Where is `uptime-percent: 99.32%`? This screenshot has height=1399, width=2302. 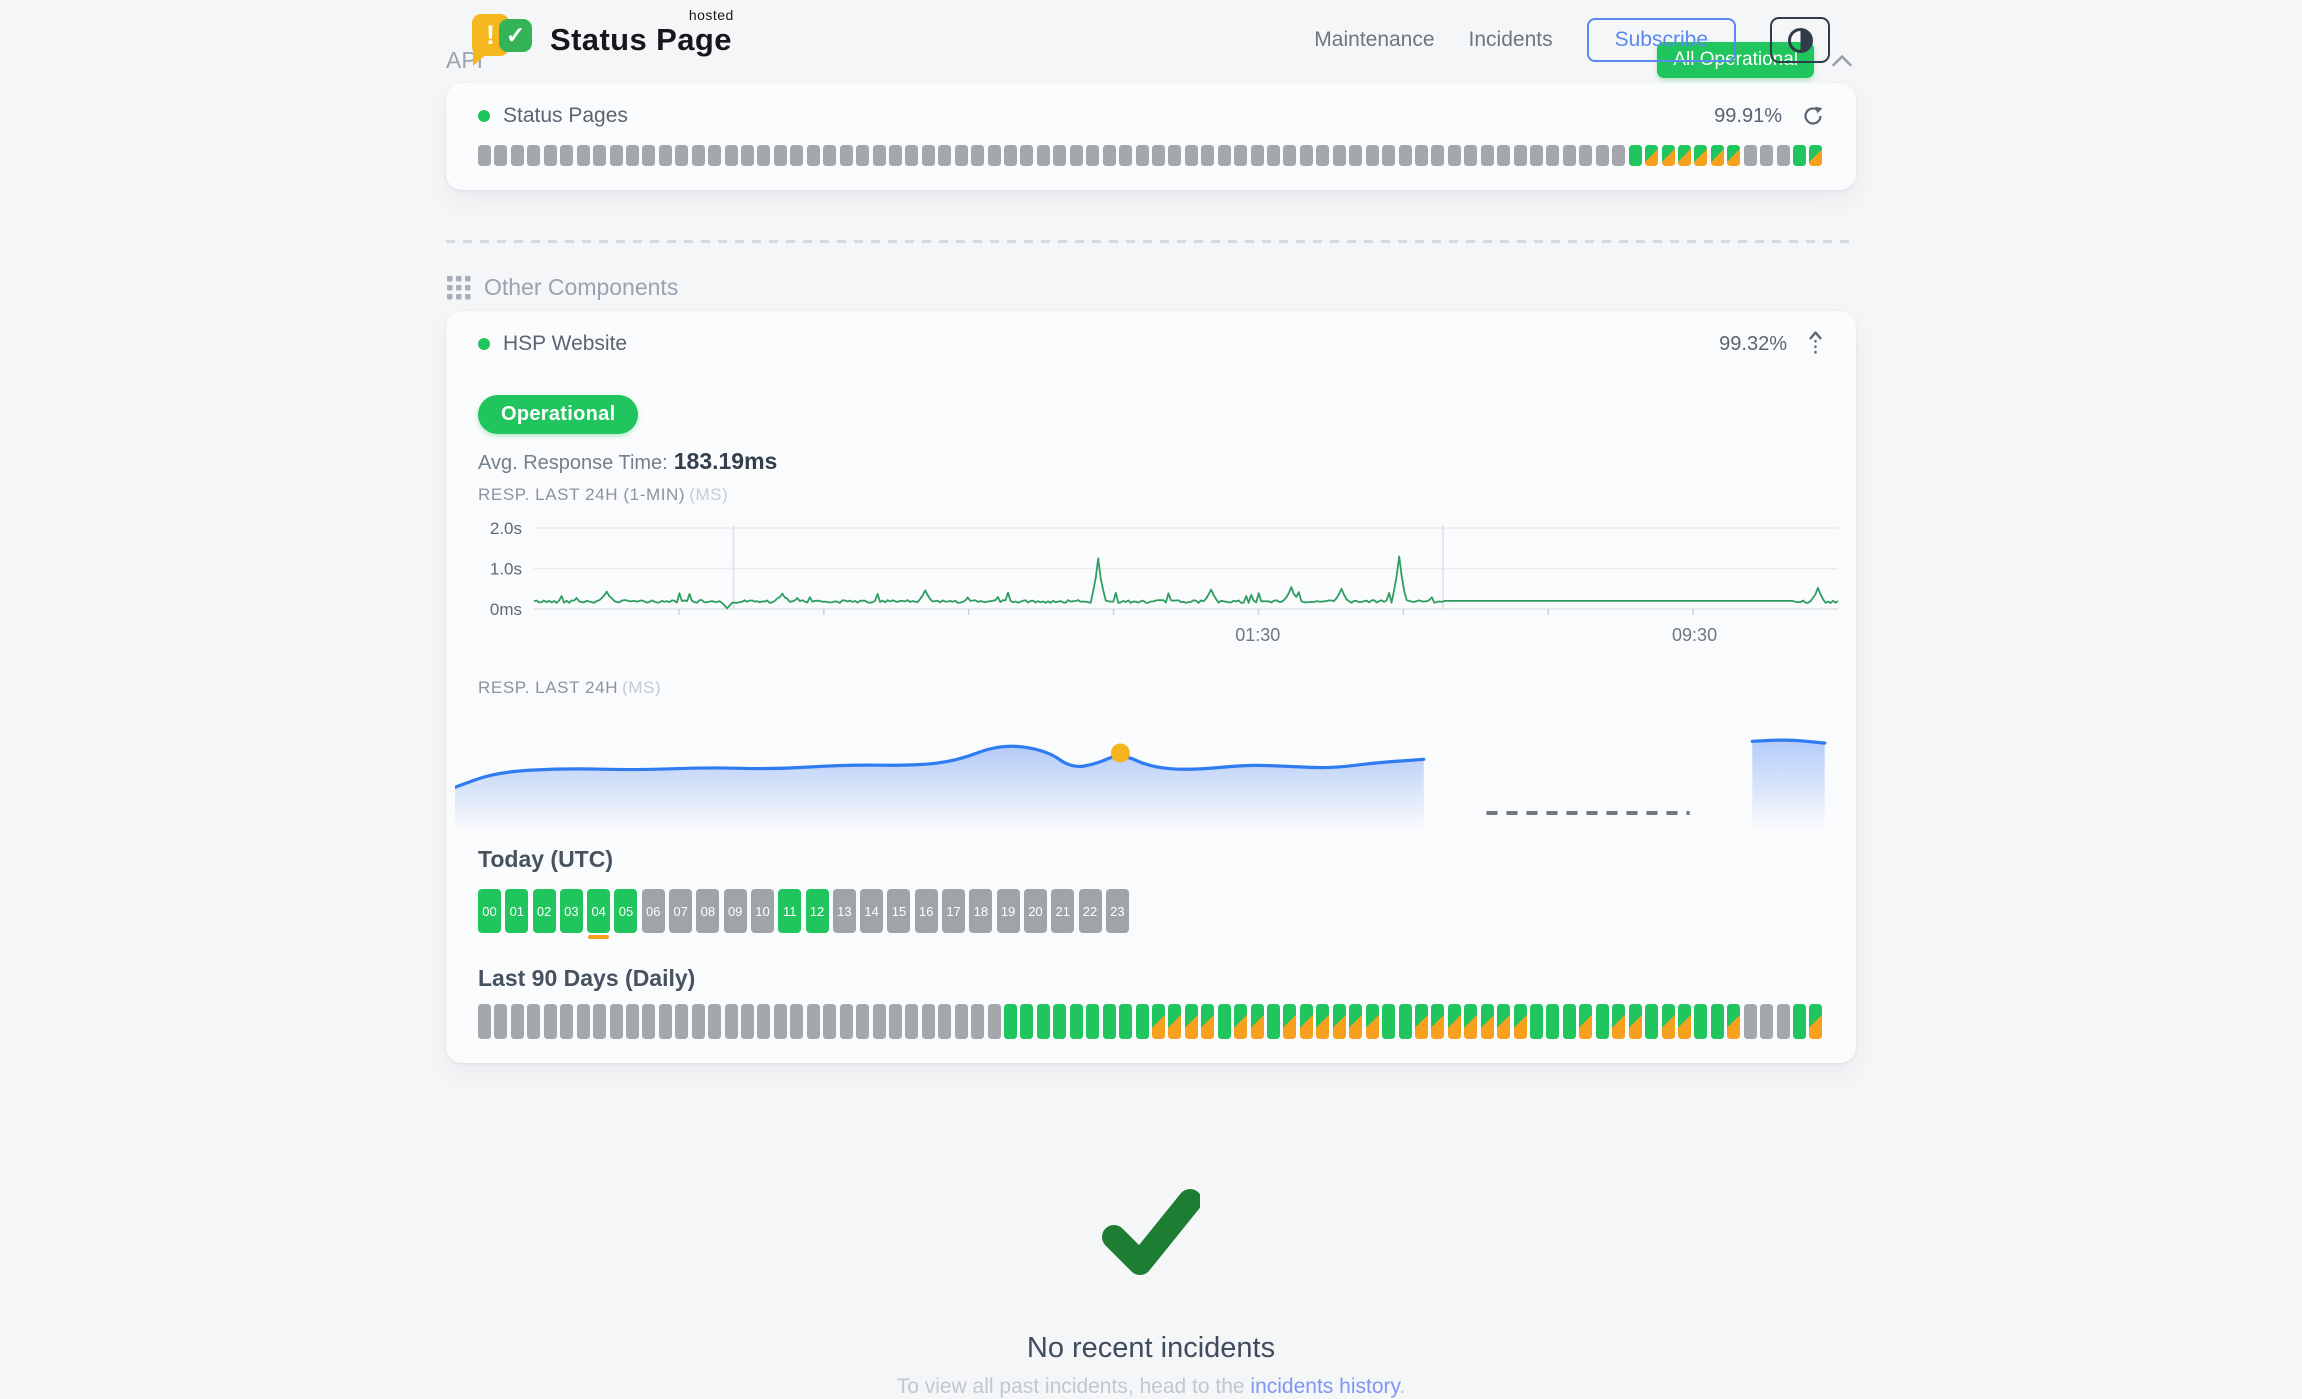
uptime-percent: 99.32% is located at coordinates (1753, 343).